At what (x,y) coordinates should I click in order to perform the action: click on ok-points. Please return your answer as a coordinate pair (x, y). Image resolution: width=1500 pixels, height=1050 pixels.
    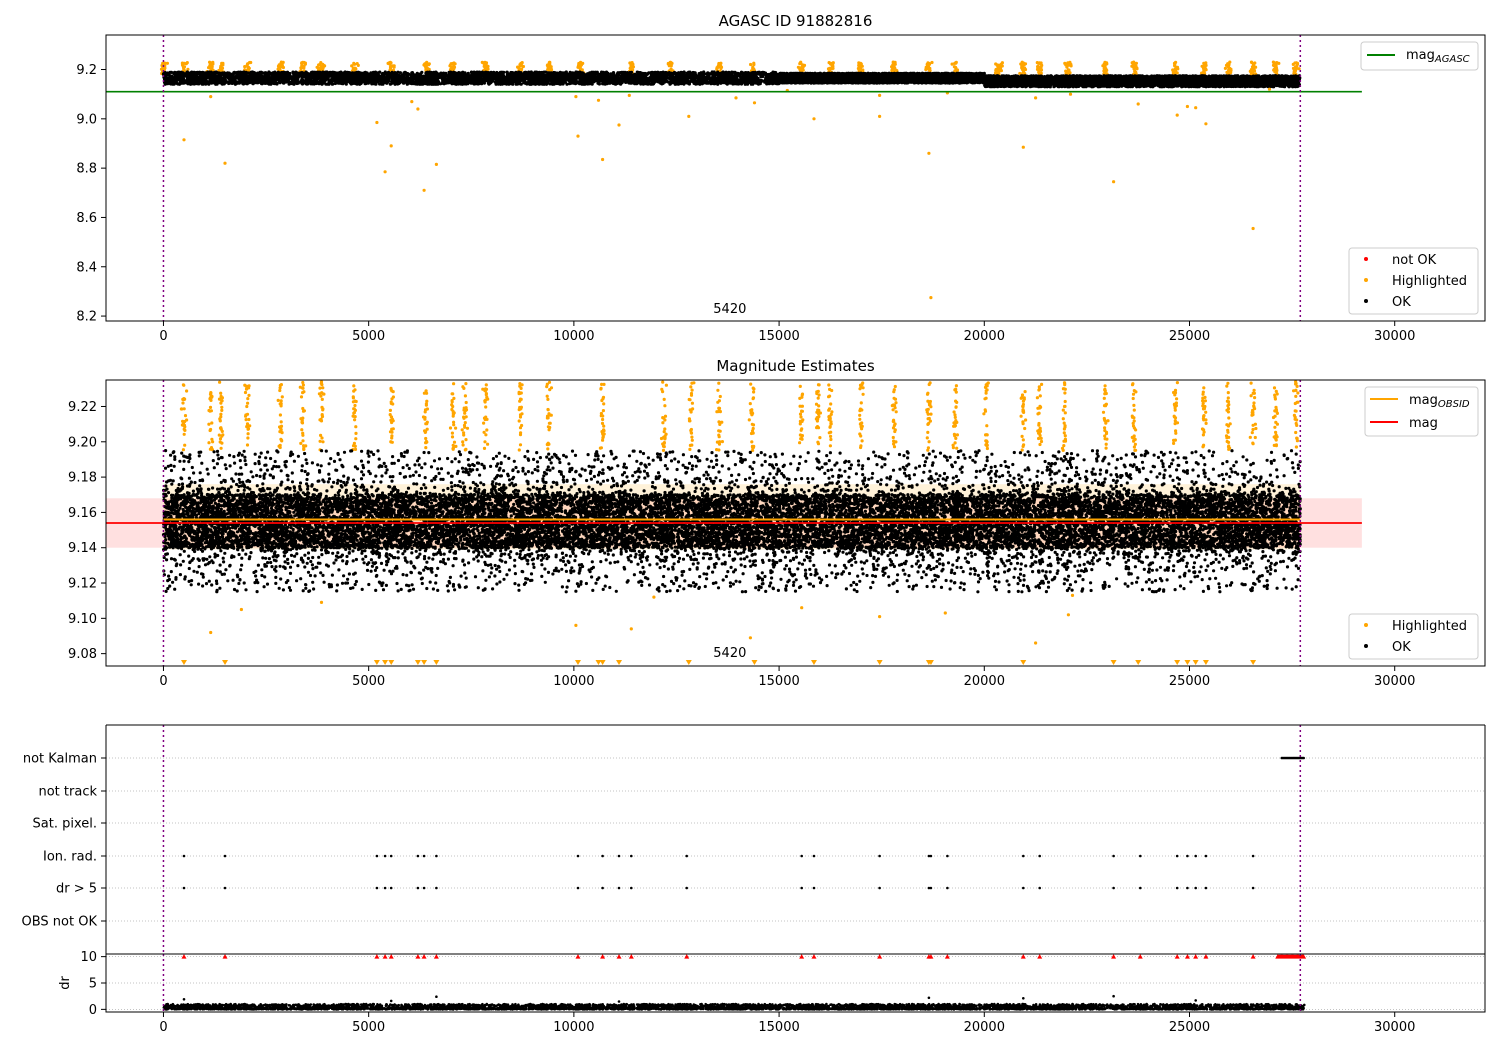
    Looking at the image, I should click on (731, 521).